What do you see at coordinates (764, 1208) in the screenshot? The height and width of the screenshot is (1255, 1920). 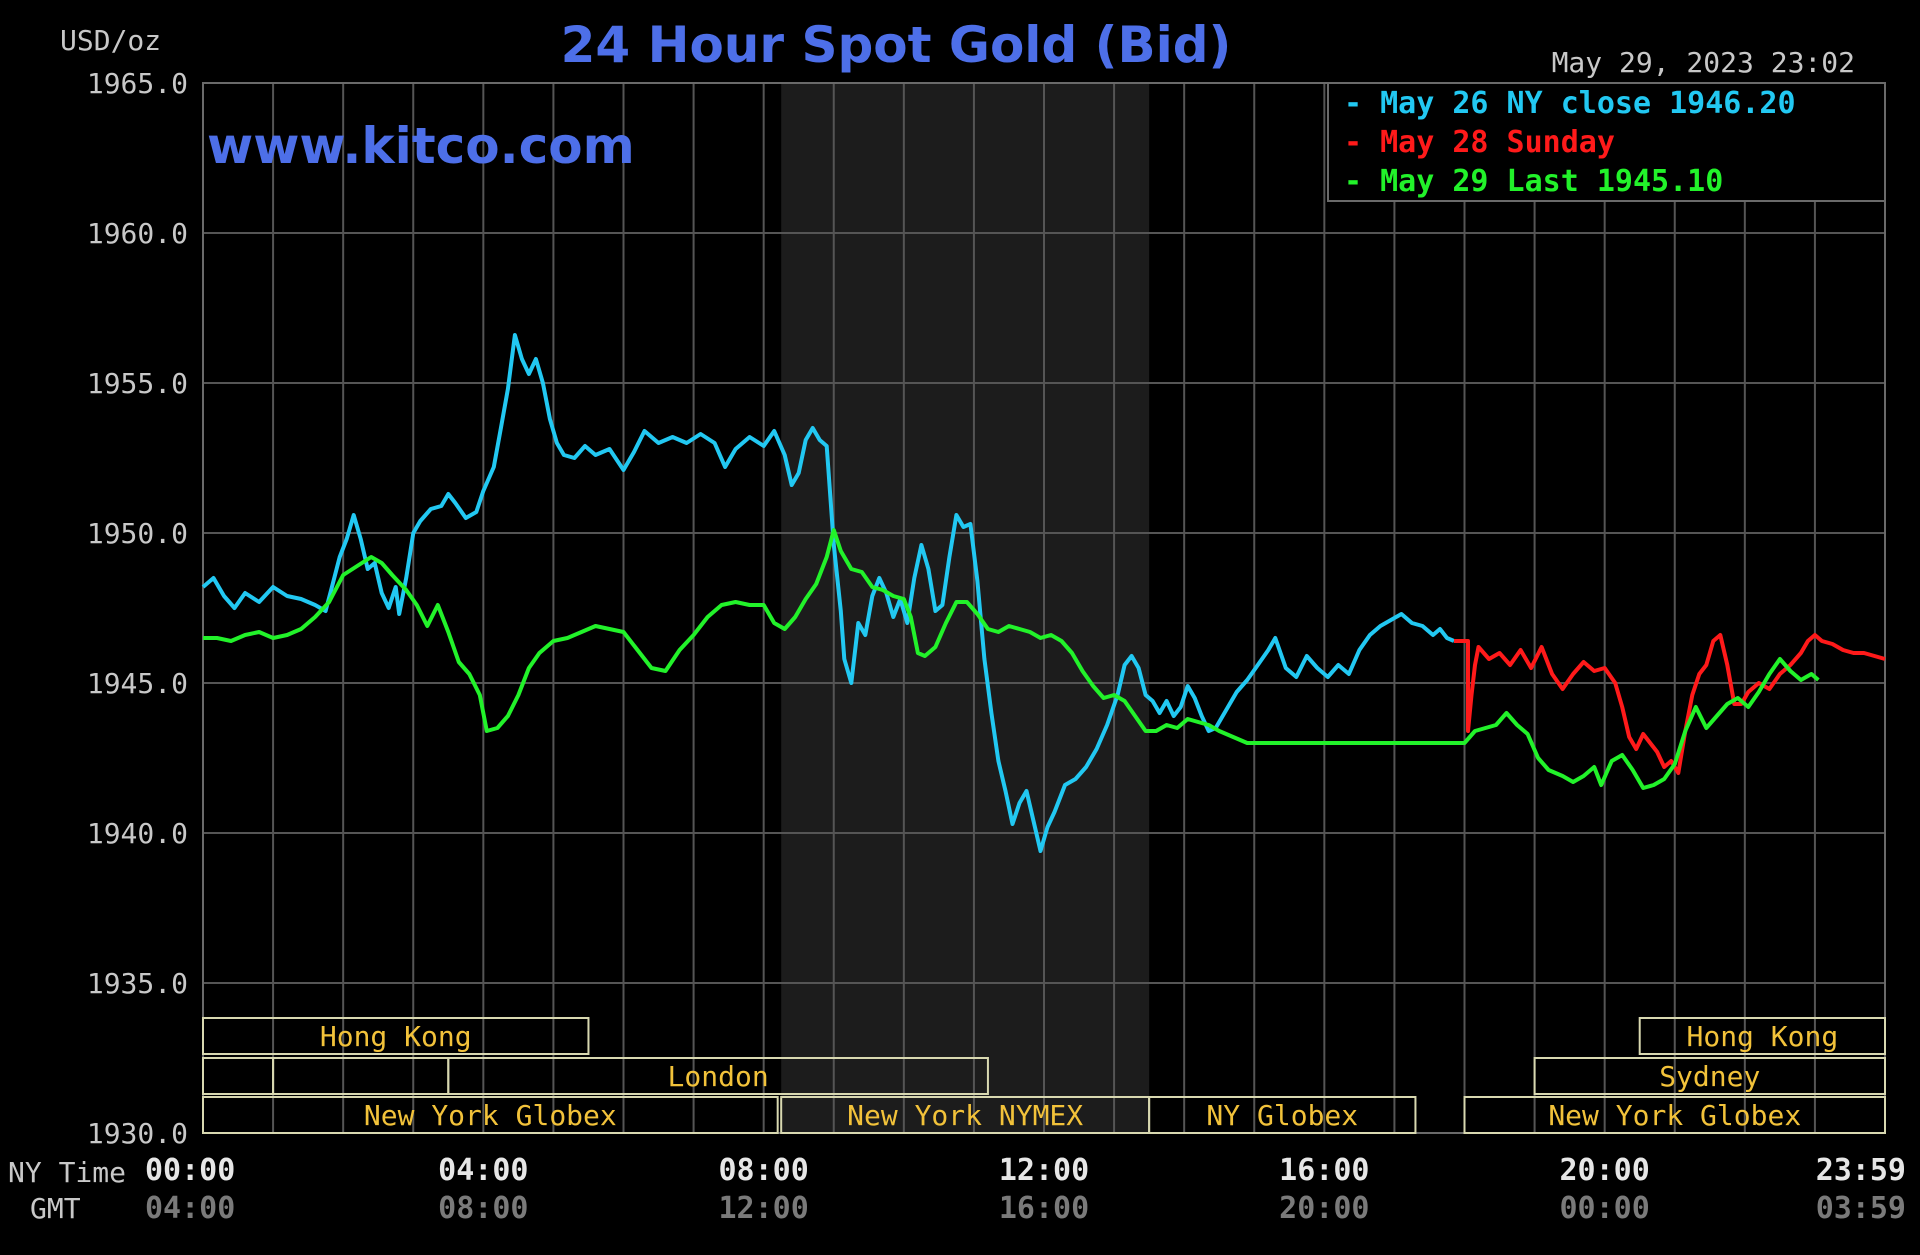 I see `x-tick-label-gmt: 12:00` at bounding box center [764, 1208].